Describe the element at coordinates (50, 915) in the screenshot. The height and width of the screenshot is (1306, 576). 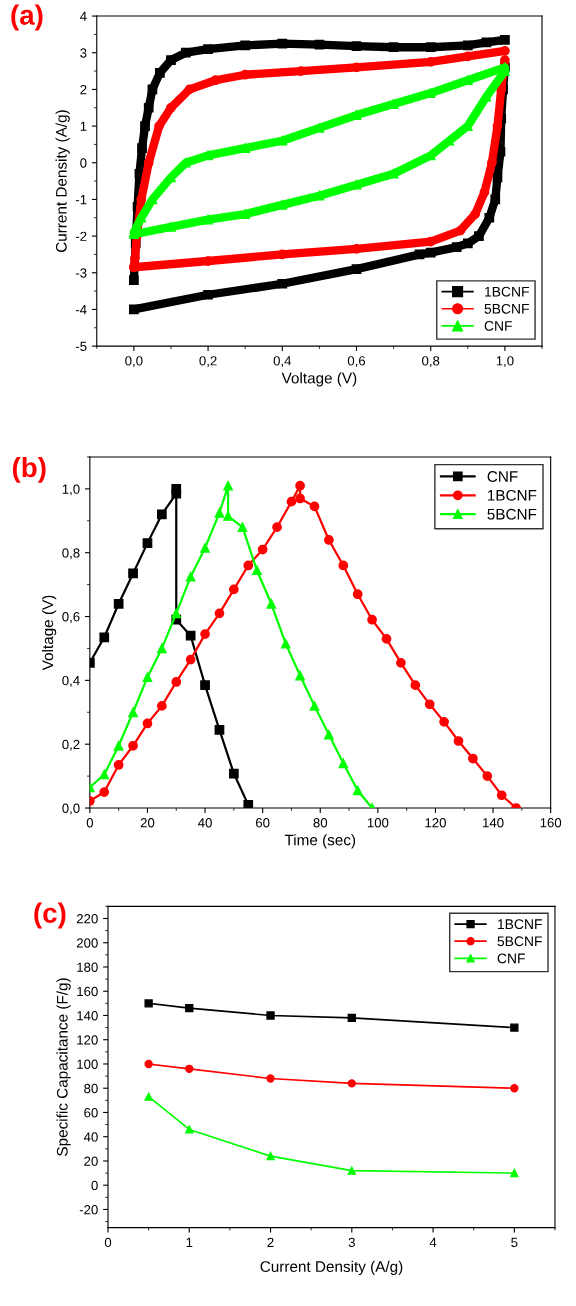
I see `chart-title: (c)` at that location.